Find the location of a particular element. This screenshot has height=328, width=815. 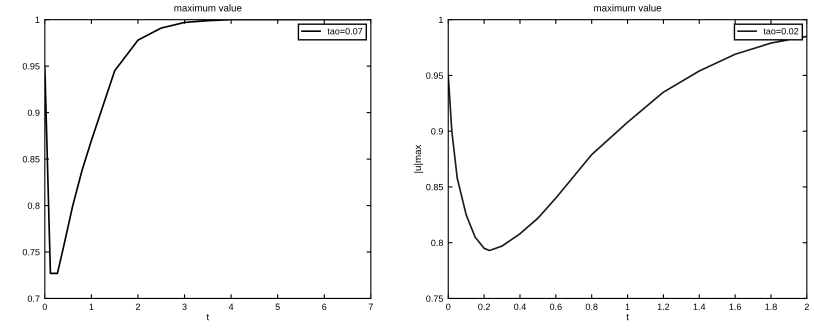

x-tick-label: 4 is located at coordinates (231, 307).